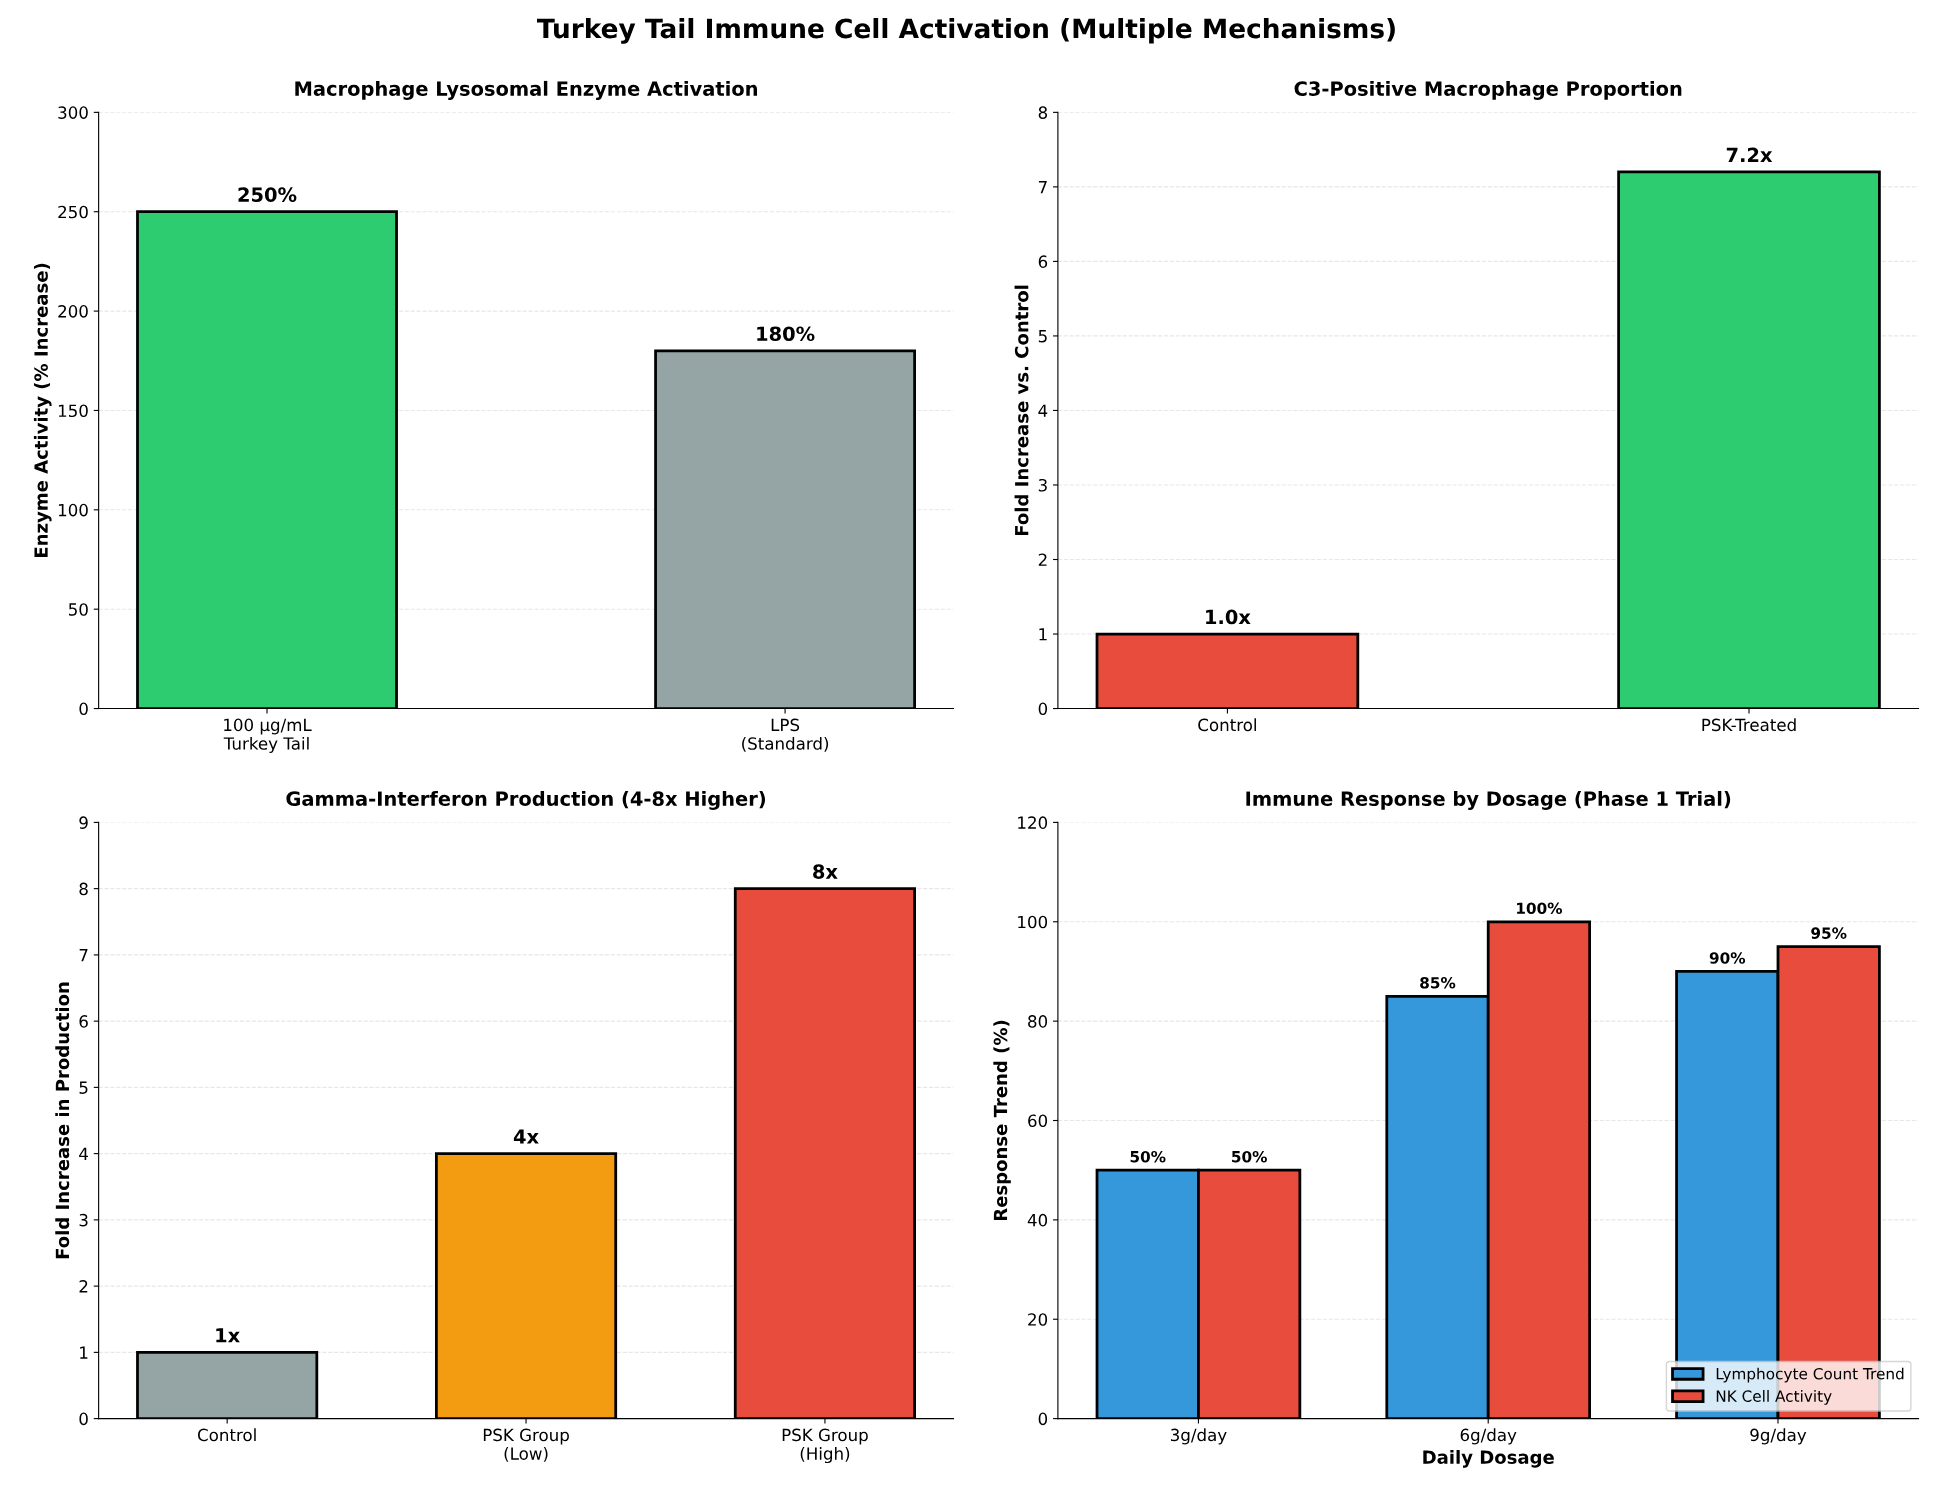 This screenshot has width=1934, height=1498. What do you see at coordinates (526, 800) in the screenshot?
I see `chart-title: Gamma-Interferon Production (4-8x Higher)` at bounding box center [526, 800].